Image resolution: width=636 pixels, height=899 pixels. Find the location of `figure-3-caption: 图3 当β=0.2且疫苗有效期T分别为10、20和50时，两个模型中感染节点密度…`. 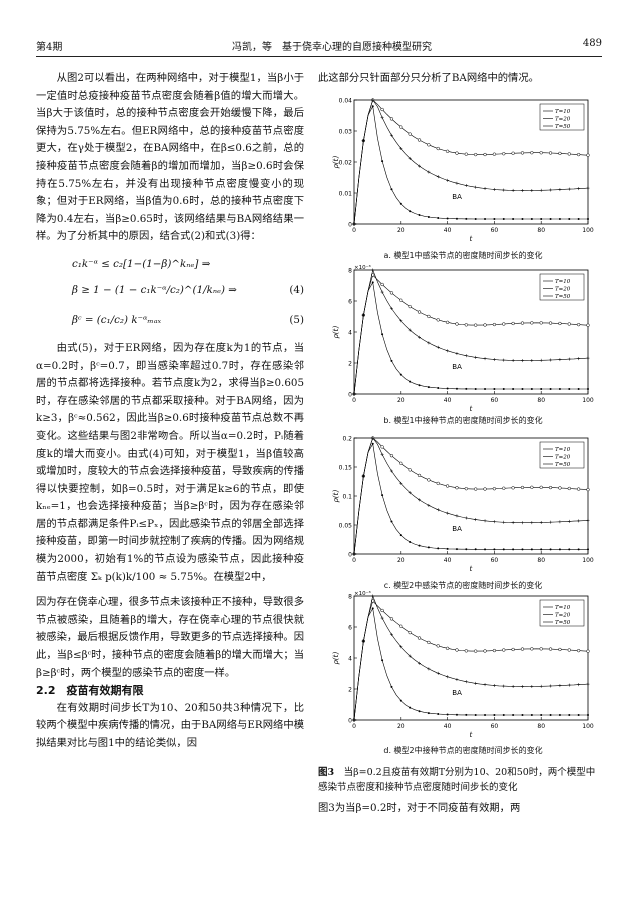

figure-3-caption: 图3 当β=0.2且疫苗有效期T分别为10、20和50时，两个模型中感染节点密度… is located at coordinates (461, 780).